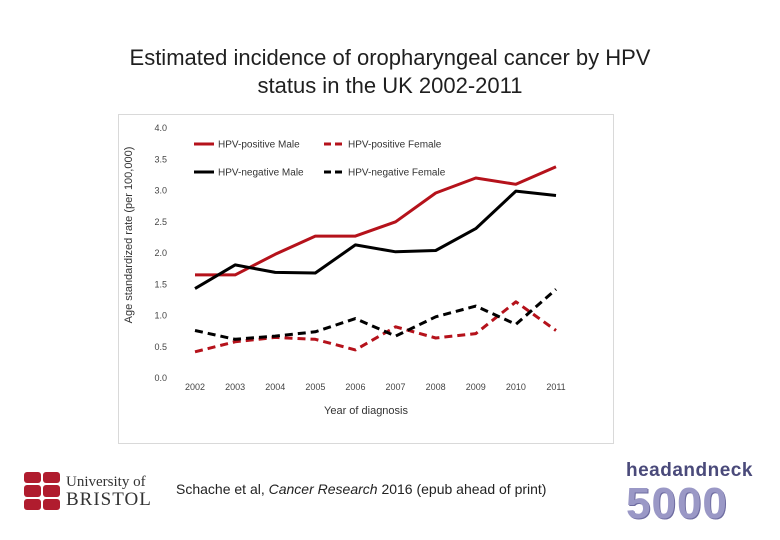  What do you see at coordinates (261, 173) in the screenshot?
I see `legend-label: HPV-negative Male` at bounding box center [261, 173].